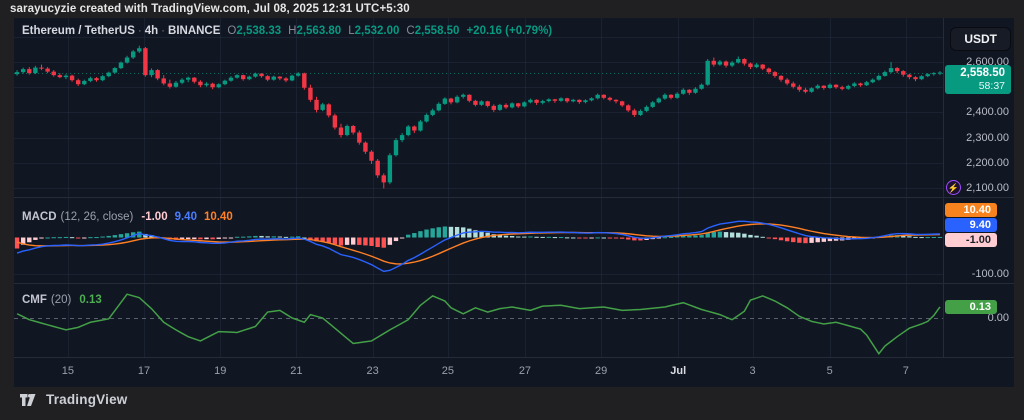 The image size is (1024, 420). Describe the element at coordinates (28, 399) in the screenshot. I see `tradingview-logo-icon` at that location.